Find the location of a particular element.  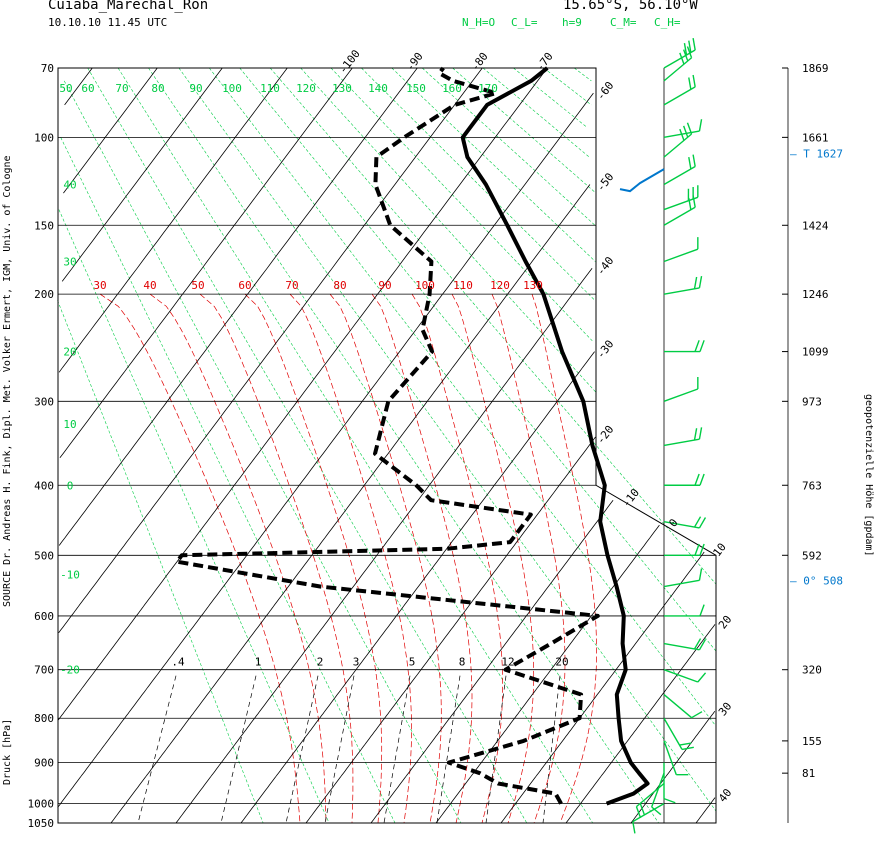

y-axis-title: Druck [hPa] is located at coordinates (7, 751).